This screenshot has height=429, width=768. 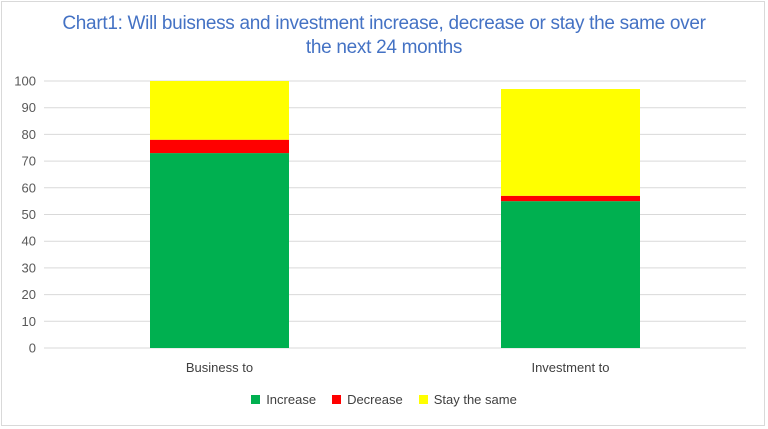 What do you see at coordinates (29, 161) in the screenshot?
I see `y-tick-label: 70` at bounding box center [29, 161].